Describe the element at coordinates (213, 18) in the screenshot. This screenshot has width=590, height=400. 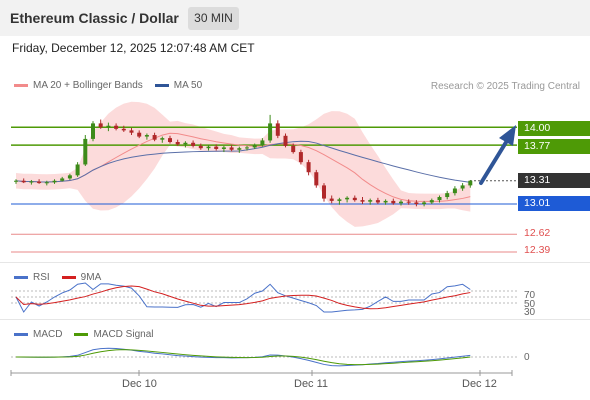
I see `timeframe-button: 30 MIN` at that location.